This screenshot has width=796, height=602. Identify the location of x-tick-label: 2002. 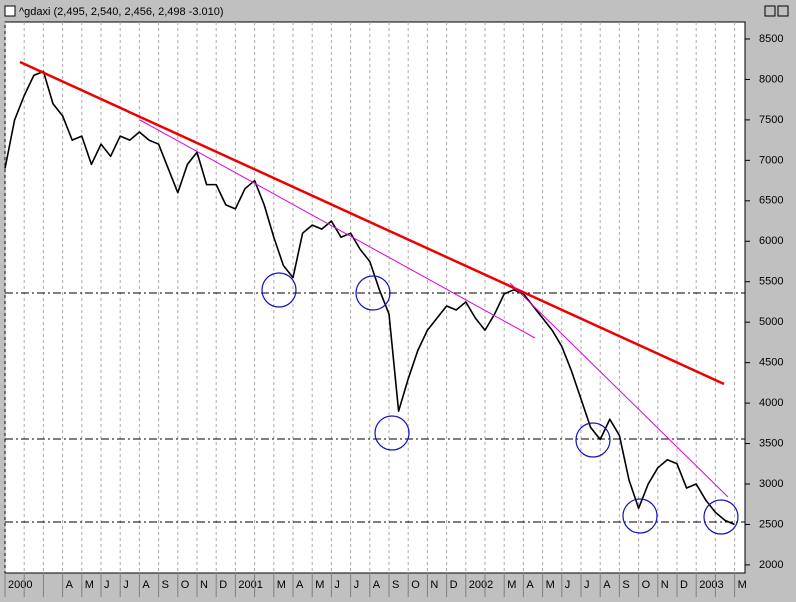
(481, 585).